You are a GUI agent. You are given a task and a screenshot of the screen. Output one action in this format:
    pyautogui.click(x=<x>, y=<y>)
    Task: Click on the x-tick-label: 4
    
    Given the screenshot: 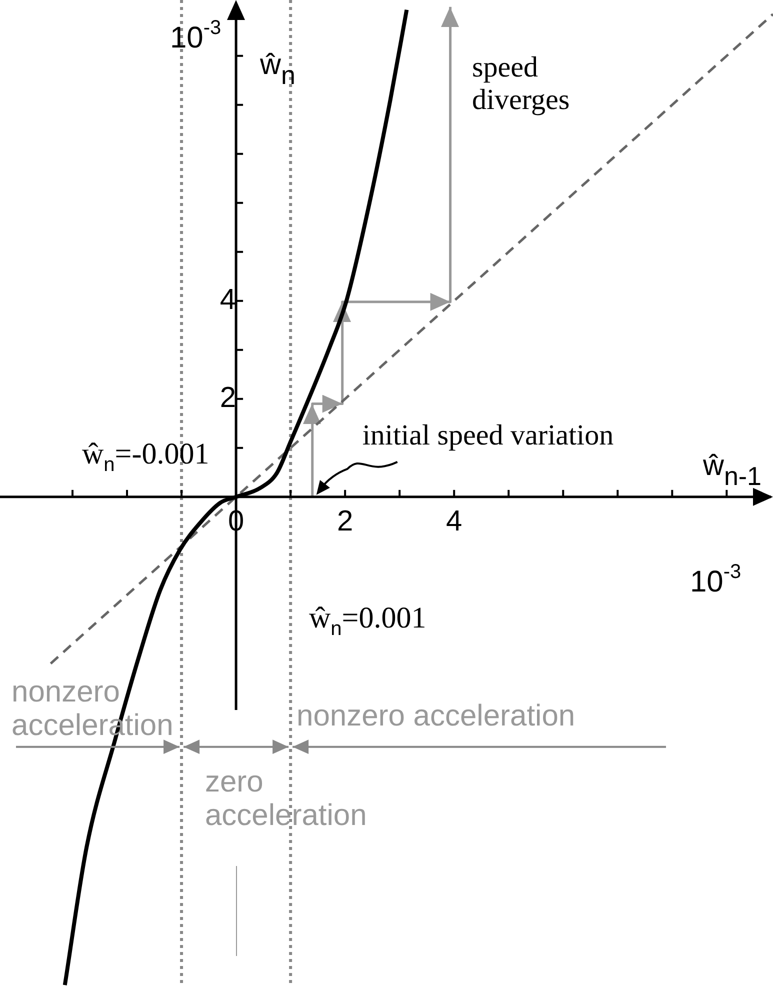 What is the action you would take?
    pyautogui.click(x=454, y=521)
    